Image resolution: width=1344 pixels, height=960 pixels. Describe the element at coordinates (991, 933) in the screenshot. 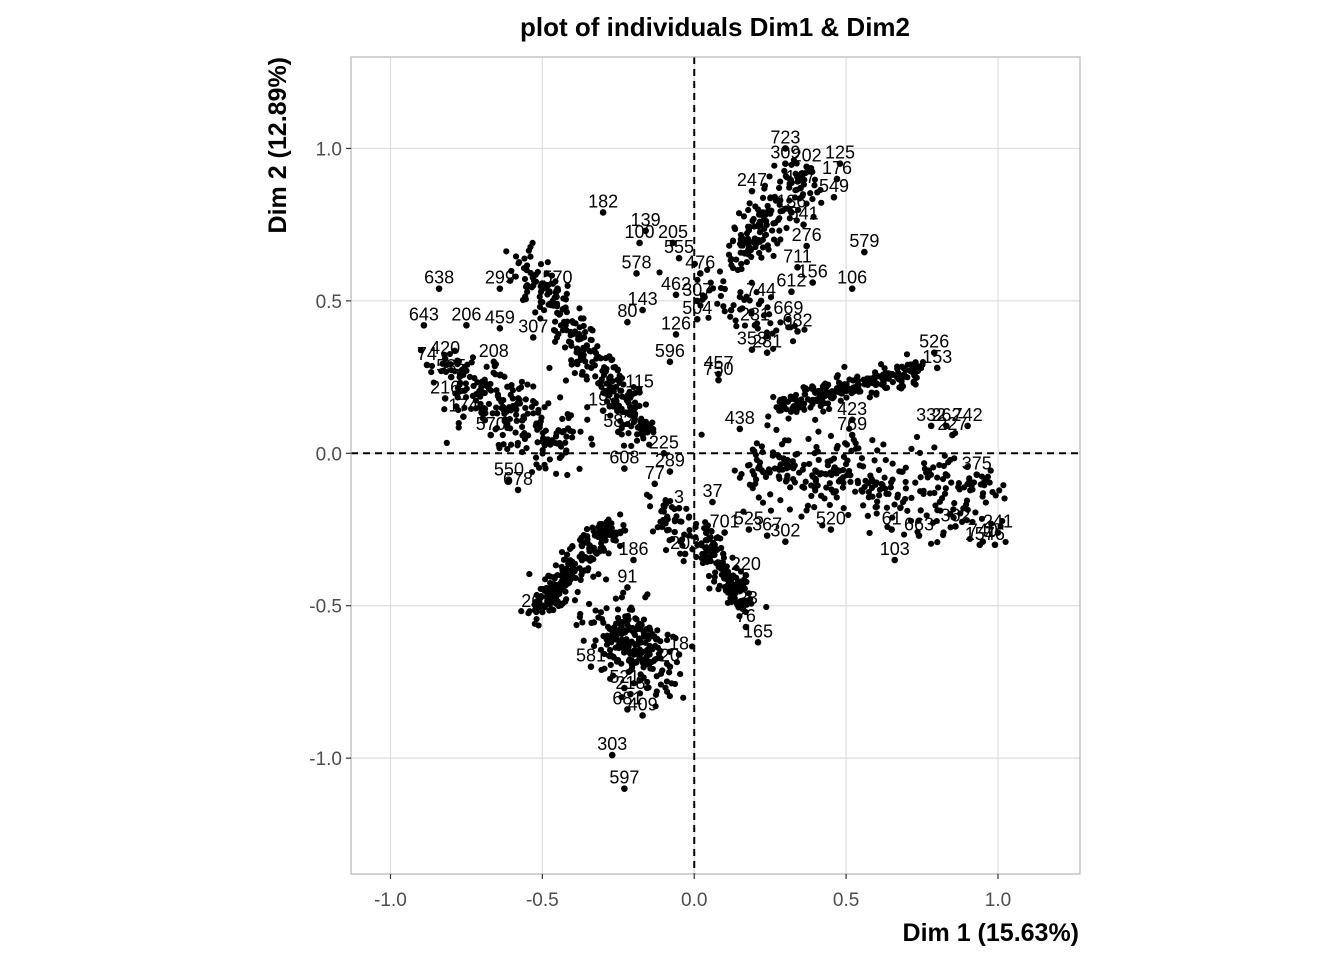

I see `x-axis-title: Dim 1 (15.63%)` at that location.